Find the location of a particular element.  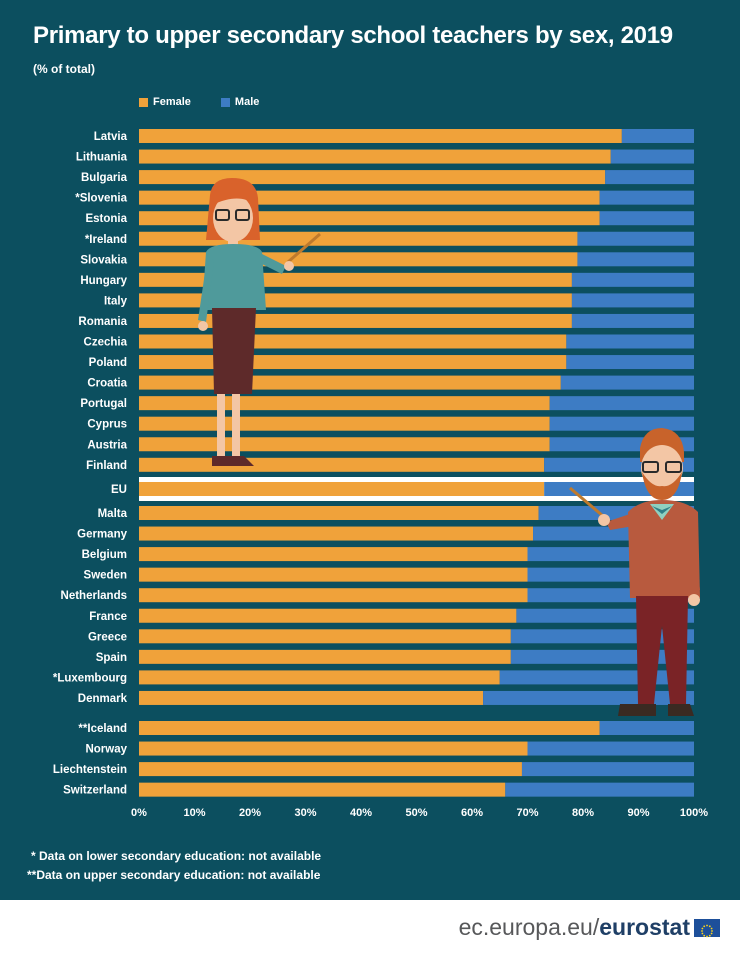

bar-male-portugal is located at coordinates (621, 403).